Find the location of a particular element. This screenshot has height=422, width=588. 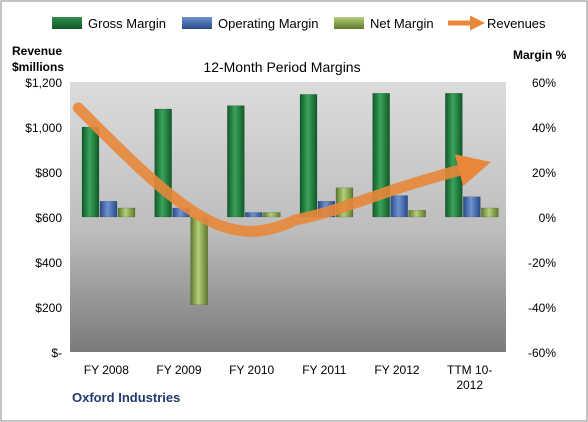

right-tick-label: 40% is located at coordinates (544, 128).